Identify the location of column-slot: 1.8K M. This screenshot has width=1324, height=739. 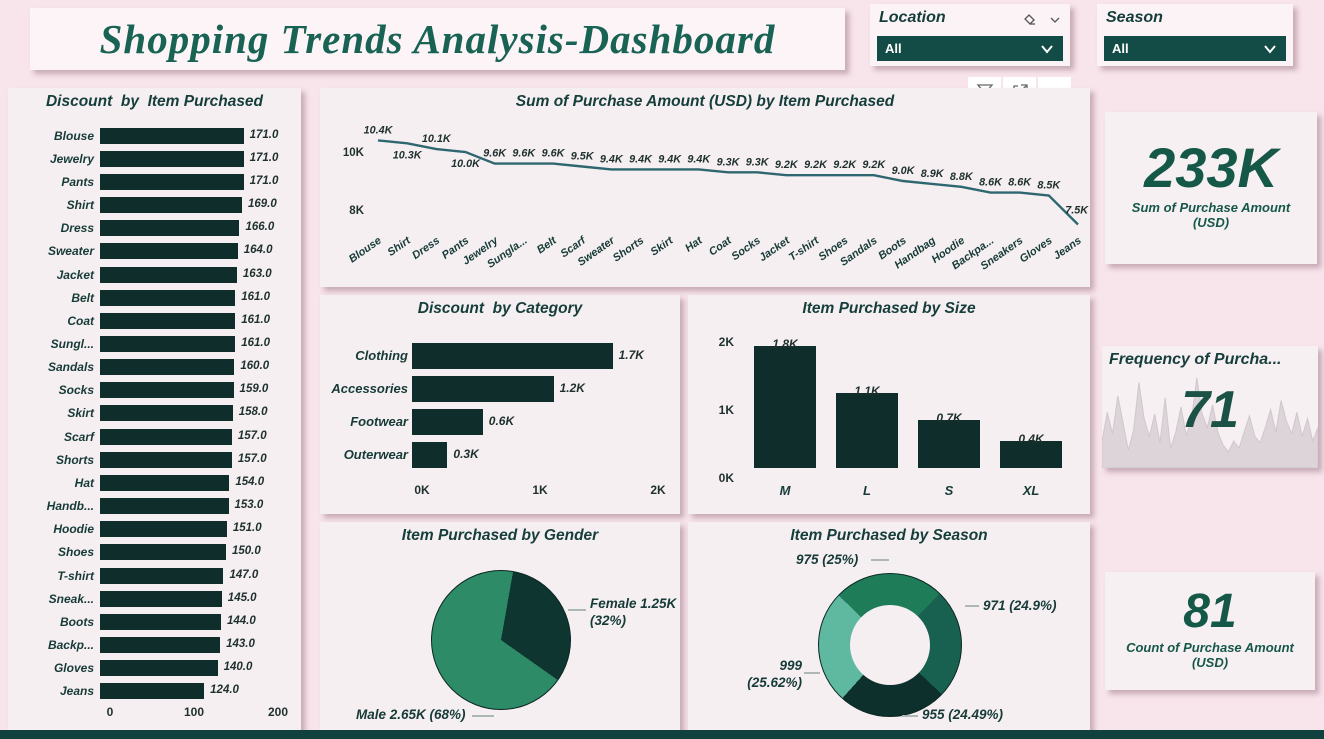
(785, 400).